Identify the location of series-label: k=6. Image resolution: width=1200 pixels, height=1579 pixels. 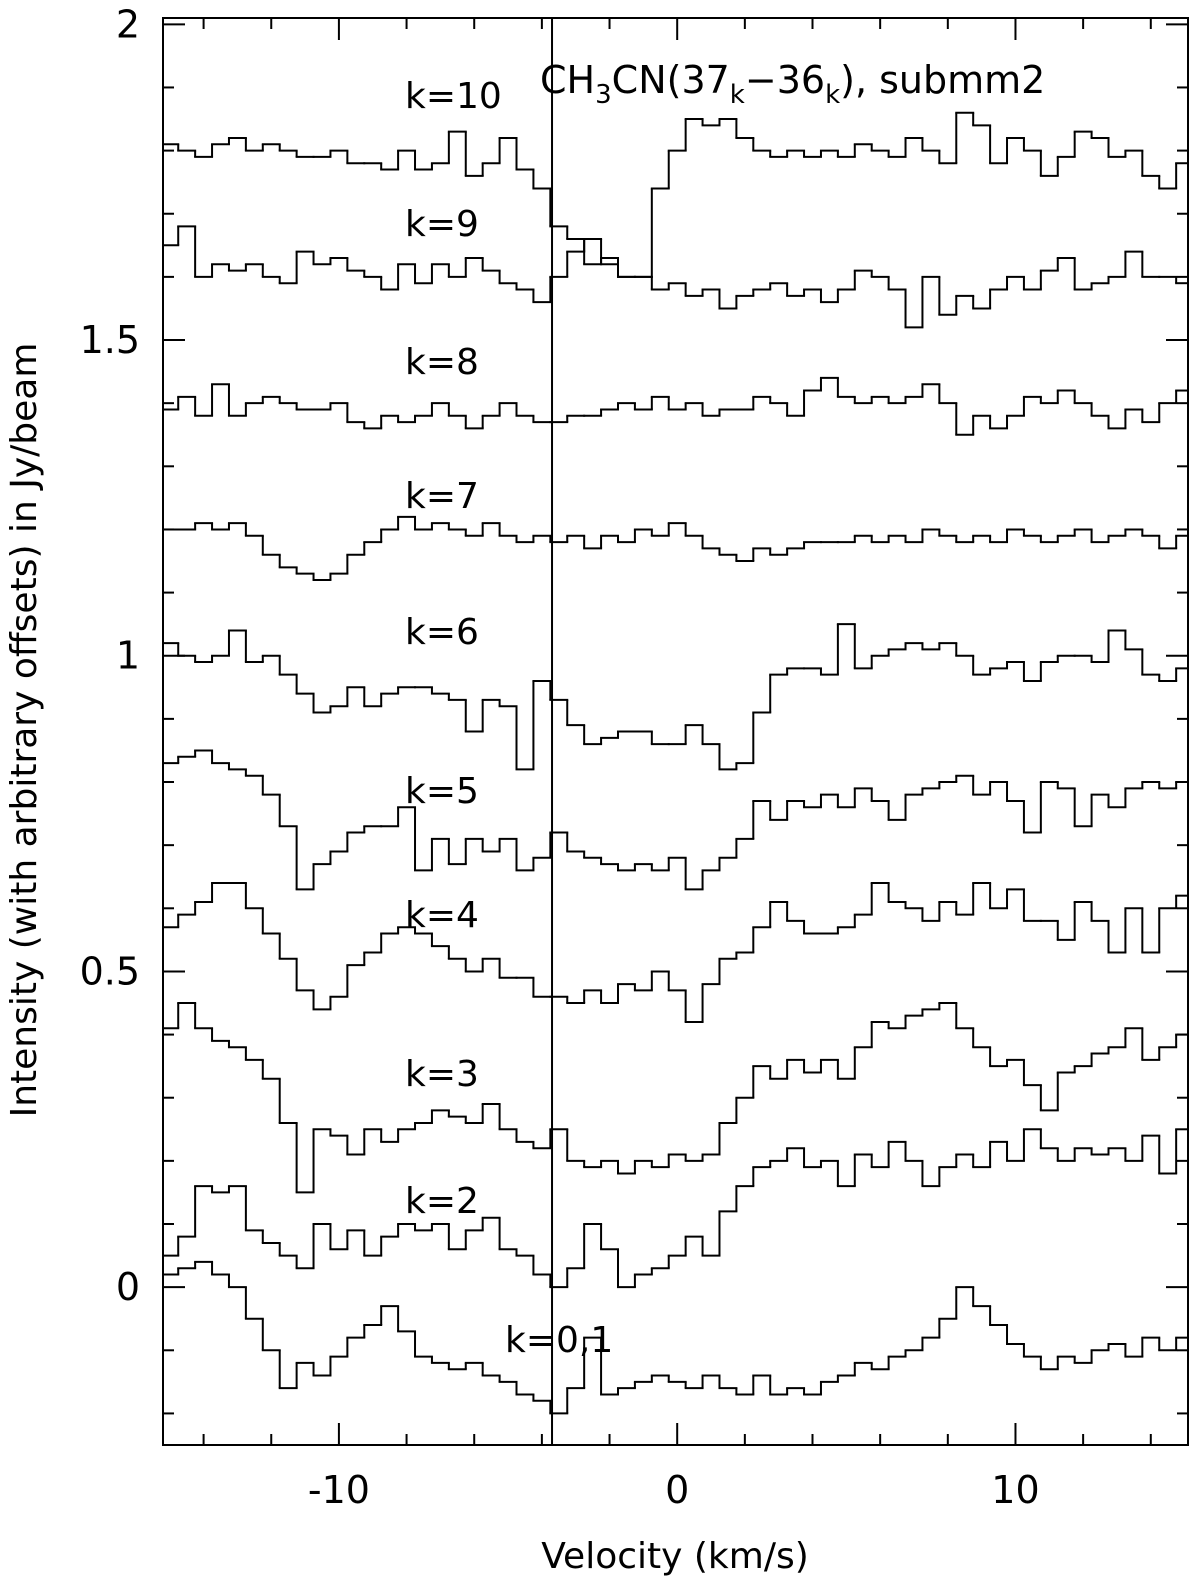
(442, 632).